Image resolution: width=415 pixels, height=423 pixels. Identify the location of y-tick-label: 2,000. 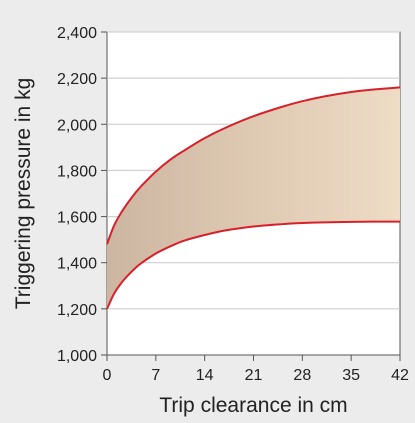
(77, 125).